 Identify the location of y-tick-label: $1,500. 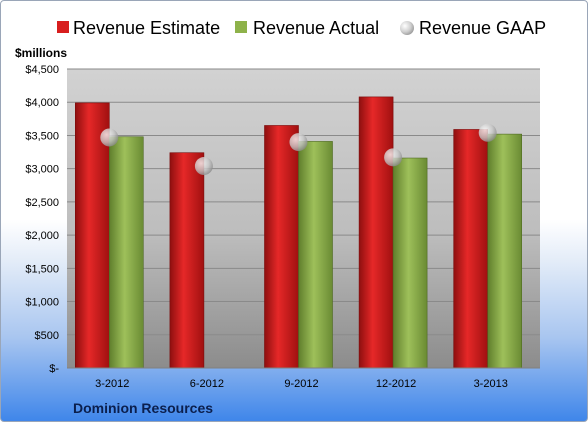
(42, 269).